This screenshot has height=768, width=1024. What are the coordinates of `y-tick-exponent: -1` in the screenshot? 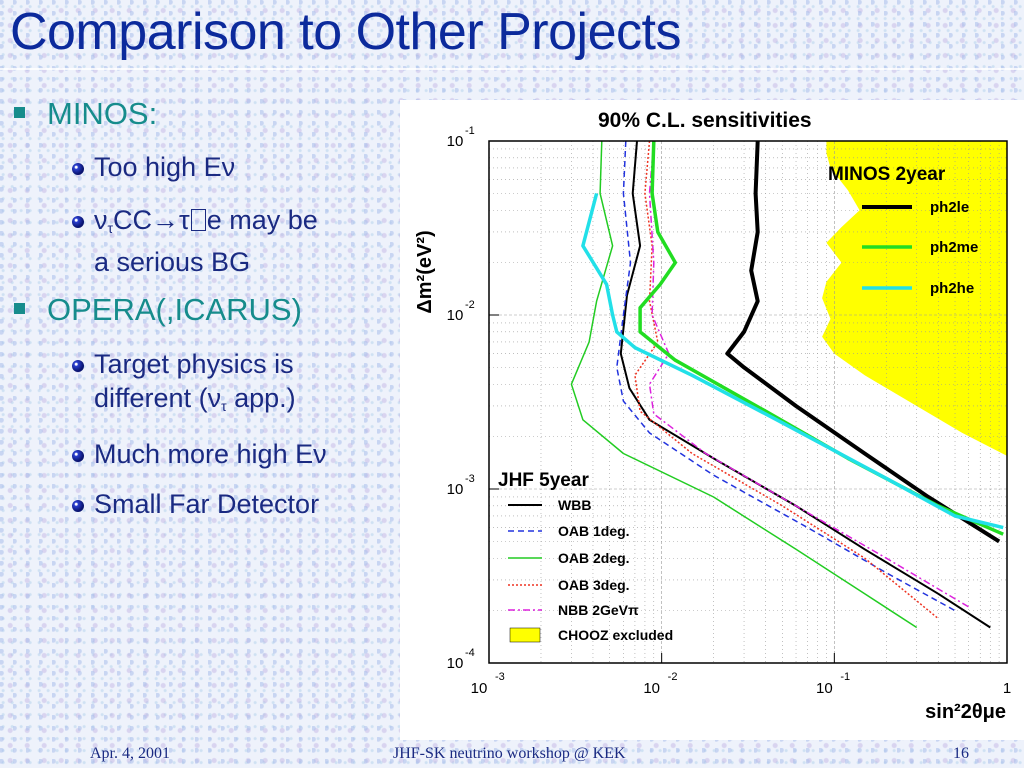 It's located at (470, 131).